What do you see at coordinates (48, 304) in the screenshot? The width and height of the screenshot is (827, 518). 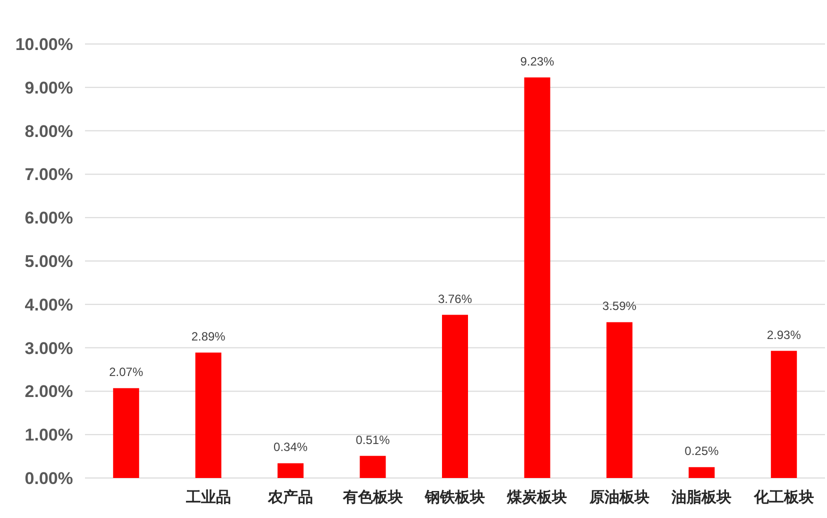 I see `y-tick-label: 4.00%` at bounding box center [48, 304].